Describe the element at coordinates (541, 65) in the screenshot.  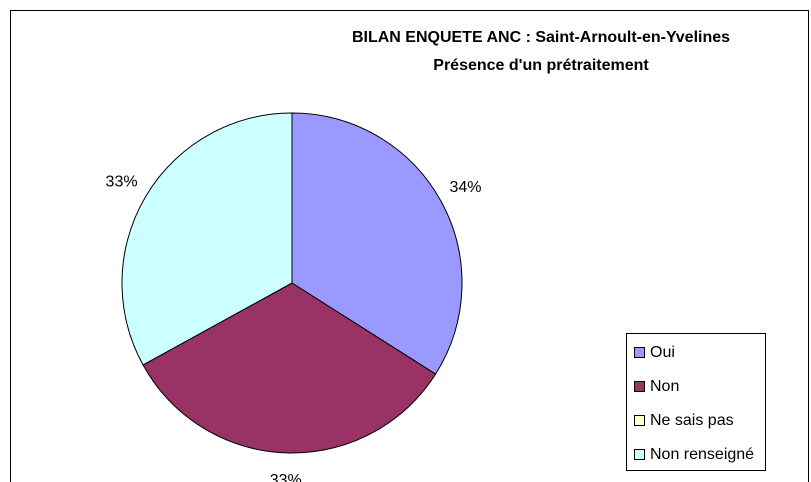
I see `chart-subtitle: Présence d'un prétraitement` at that location.